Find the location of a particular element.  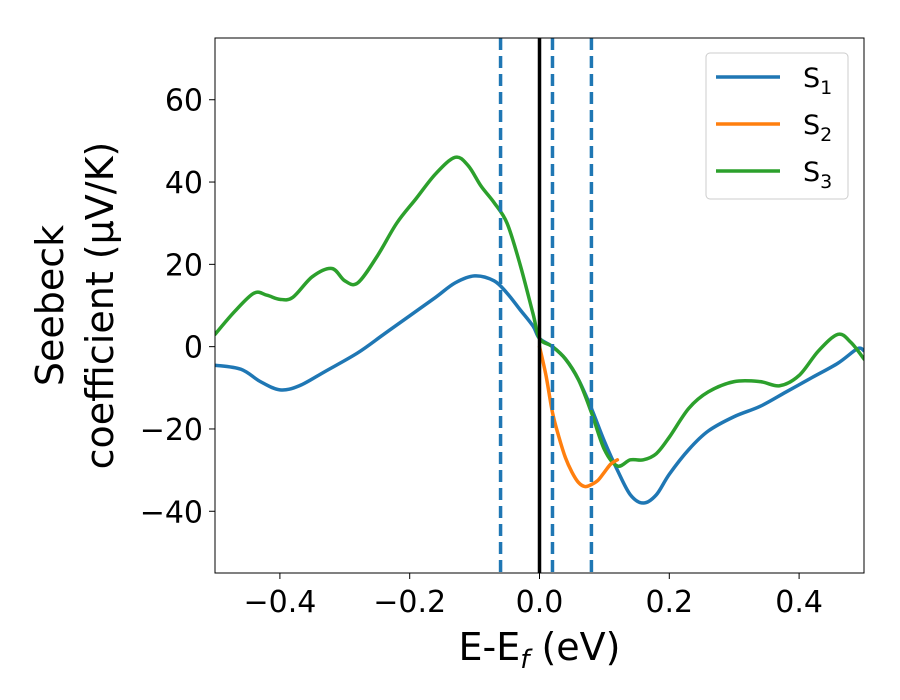

y-tick-label: −20 is located at coordinates (171, 430).